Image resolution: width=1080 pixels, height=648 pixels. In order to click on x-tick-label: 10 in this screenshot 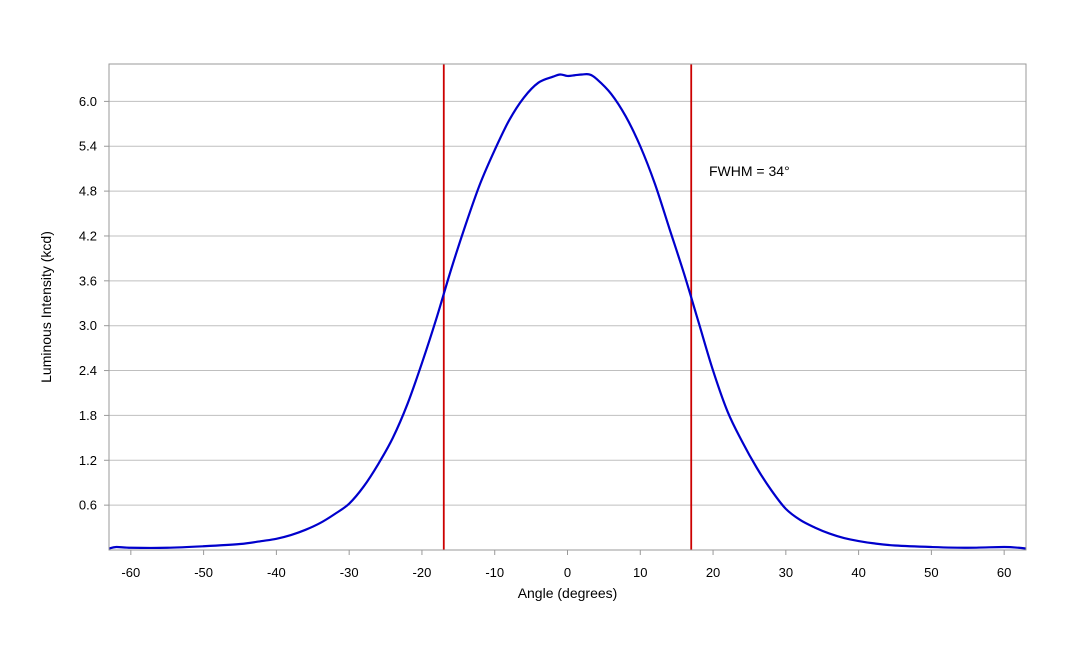, I will do `click(640, 572)`.